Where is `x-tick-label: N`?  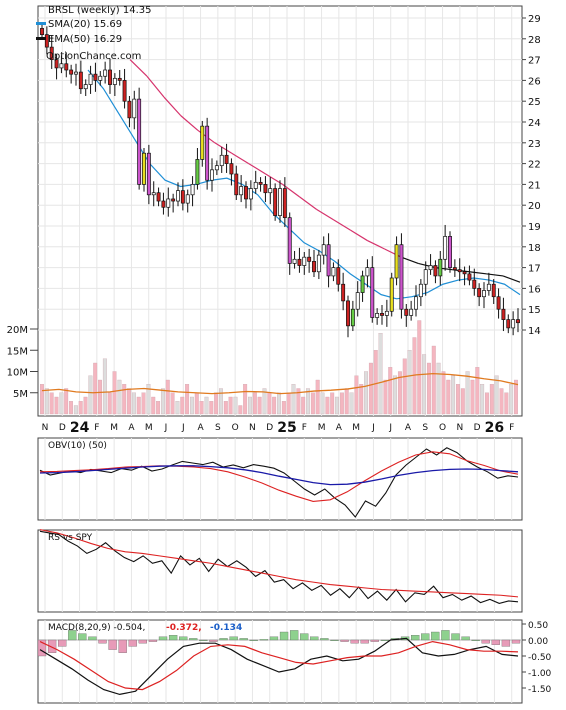 x-tick-label: N is located at coordinates (252, 428).